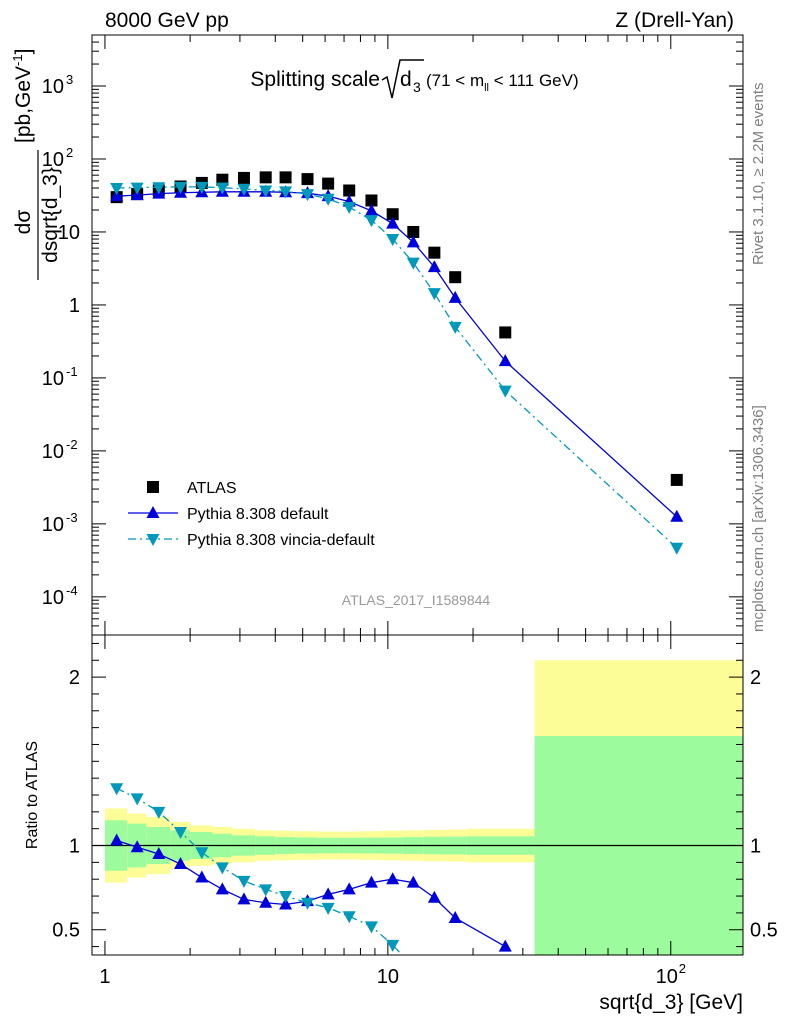 This screenshot has height=1024, width=786. What do you see at coordinates (167, 20) in the screenshot?
I see `energy-label: 8000 GeV pp` at bounding box center [167, 20].